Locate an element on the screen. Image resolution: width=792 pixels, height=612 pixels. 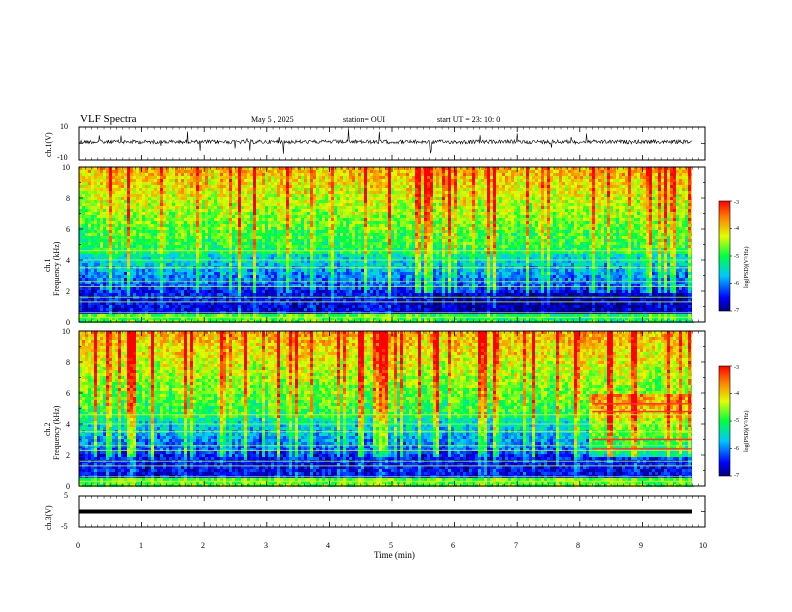
ch1-freq-tick-4: 4 is located at coordinates (68, 261).